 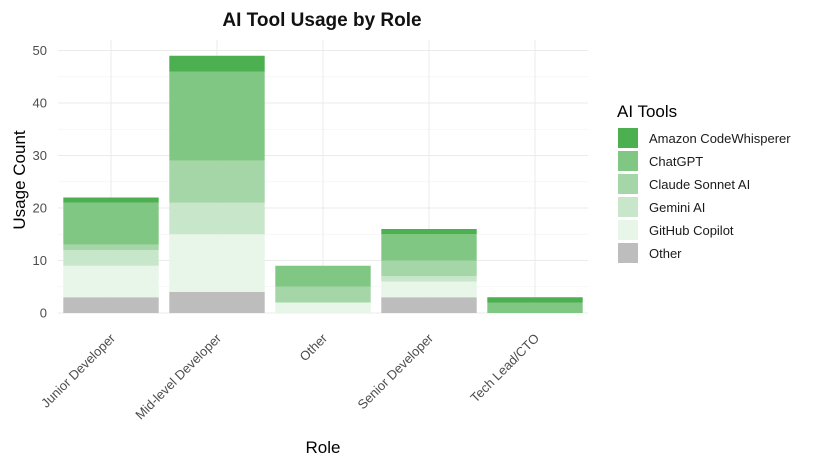 What do you see at coordinates (504, 368) in the screenshot?
I see `x-tick-label: Tech Lead/CTO` at bounding box center [504, 368].